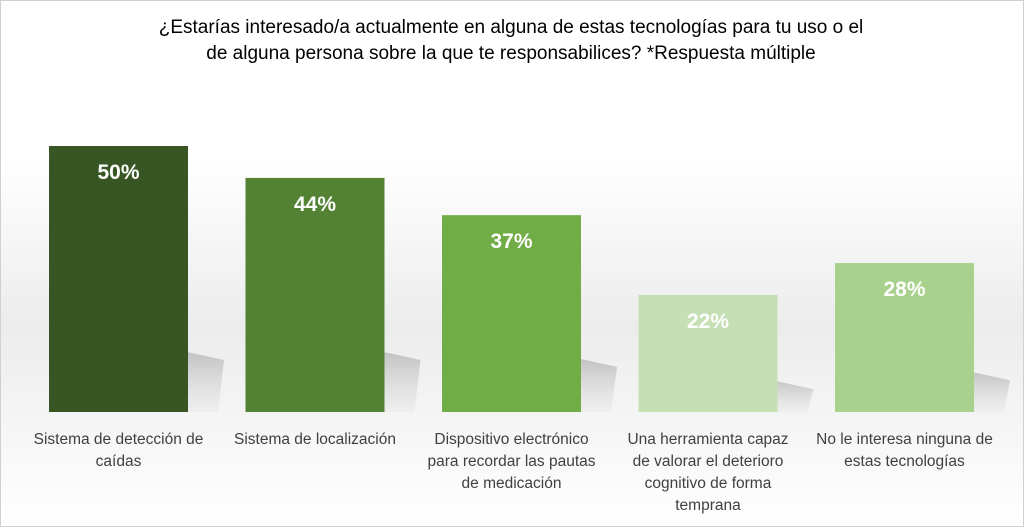  Describe the element at coordinates (315, 204) in the screenshot. I see `data-label: 44%` at that location.